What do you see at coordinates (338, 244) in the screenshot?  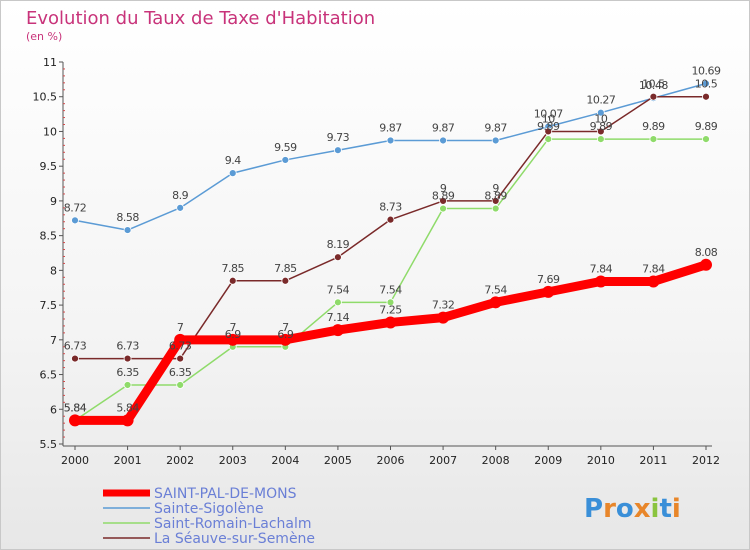 I see `data-label: 8.19` at bounding box center [338, 244].